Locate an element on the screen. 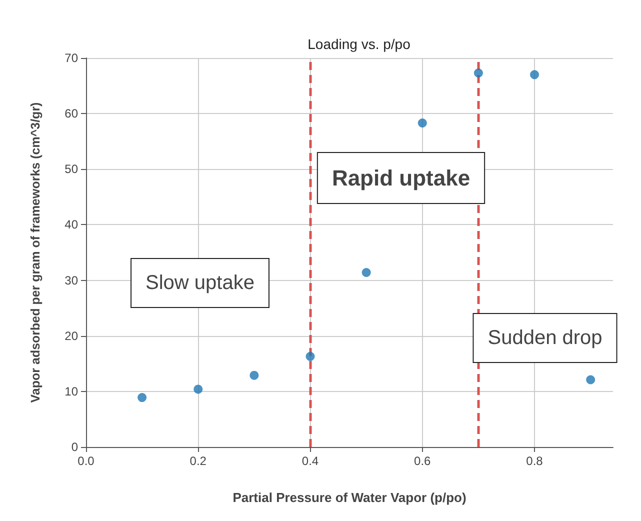 The height and width of the screenshot is (521, 641). y-tick-label: 30 is located at coordinates (71, 280).